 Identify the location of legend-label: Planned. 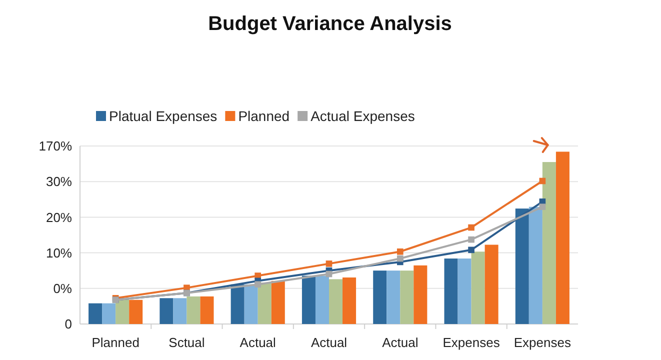
(264, 116).